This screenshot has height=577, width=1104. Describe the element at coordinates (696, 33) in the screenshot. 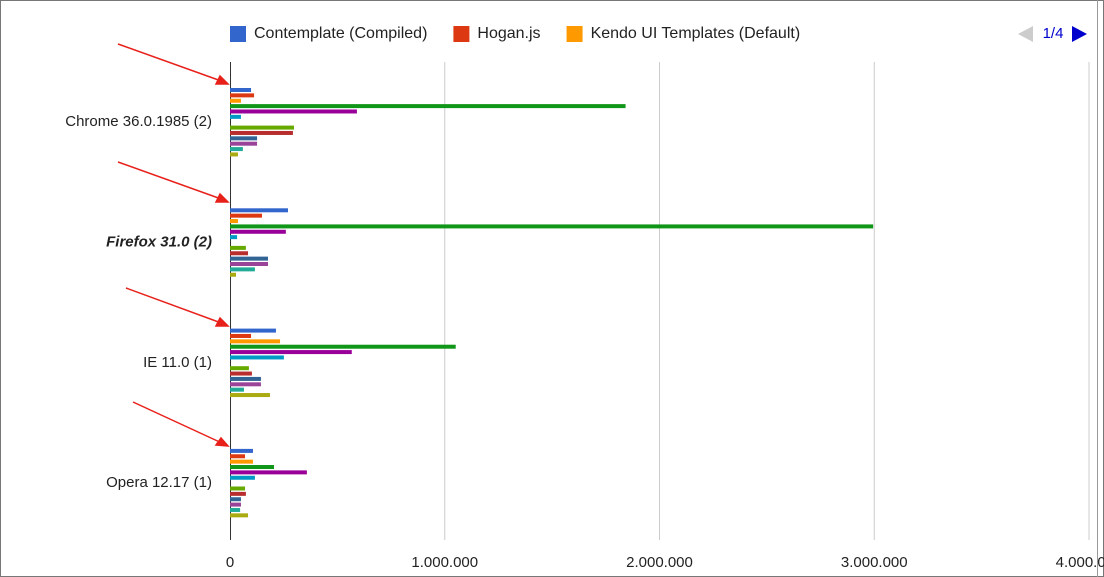

I see `legend-label: Kendo UI Templates (Default)` at that location.